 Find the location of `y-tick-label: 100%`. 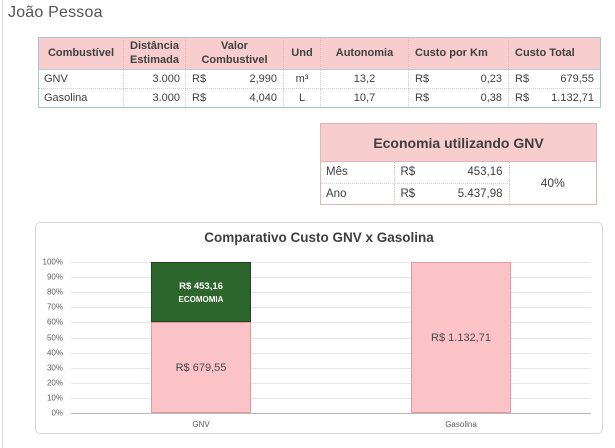

y-tick-label: 100% is located at coordinates (52, 262).